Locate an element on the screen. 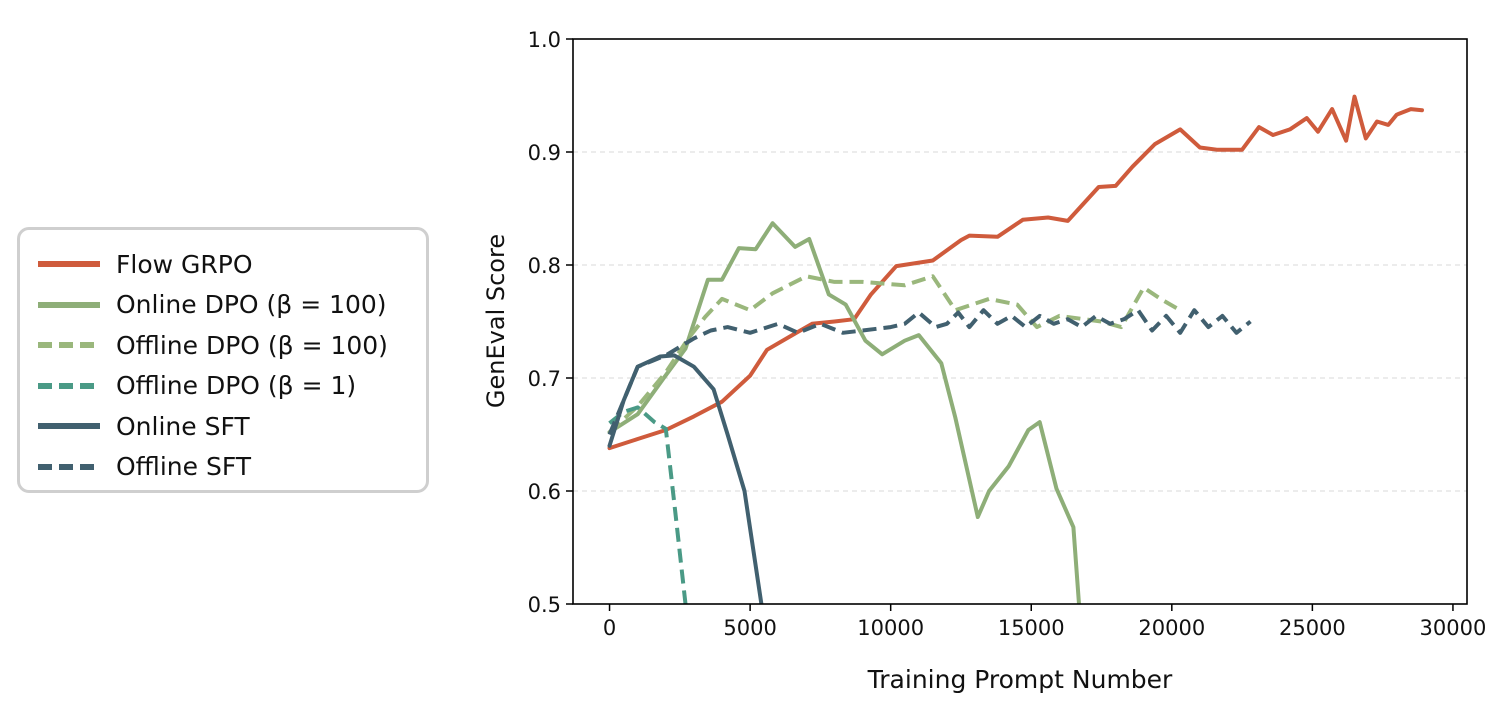  x-tick-label: 5000 is located at coordinates (749, 628).